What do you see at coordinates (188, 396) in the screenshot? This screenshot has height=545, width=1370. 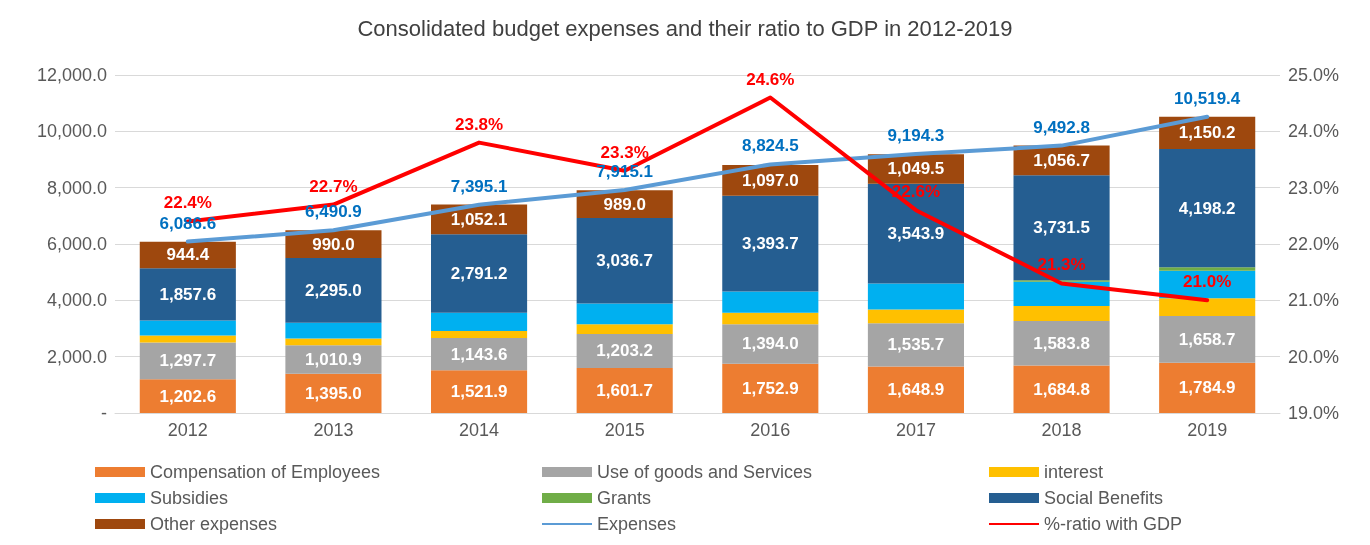 I see `data-label: 1,202.6` at bounding box center [188, 396].